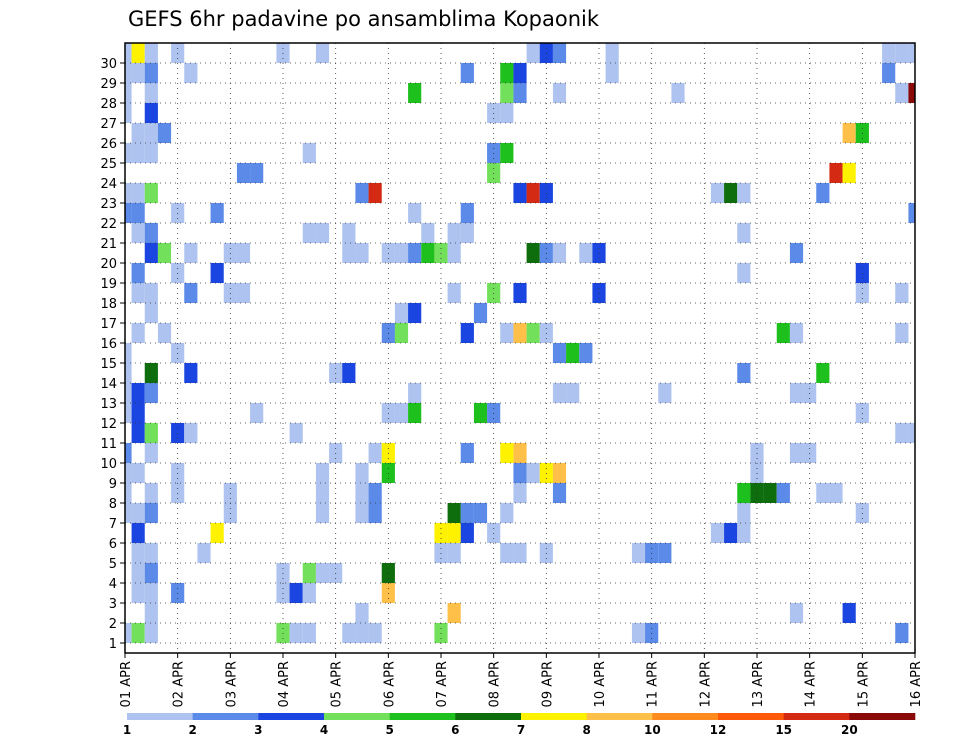 This screenshot has width=960, height=742. What do you see at coordinates (108, 284) in the screenshot?
I see `y-tick-label: 19` at bounding box center [108, 284].